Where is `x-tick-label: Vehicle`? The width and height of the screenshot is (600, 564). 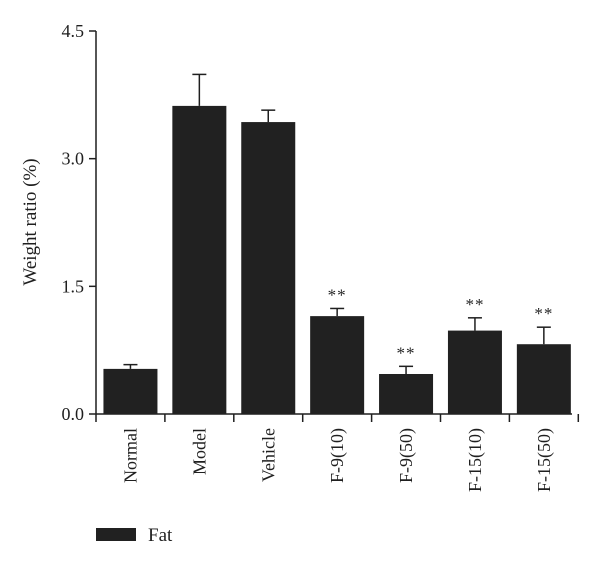 x-tick-label: Vehicle is located at coordinates (268, 455).